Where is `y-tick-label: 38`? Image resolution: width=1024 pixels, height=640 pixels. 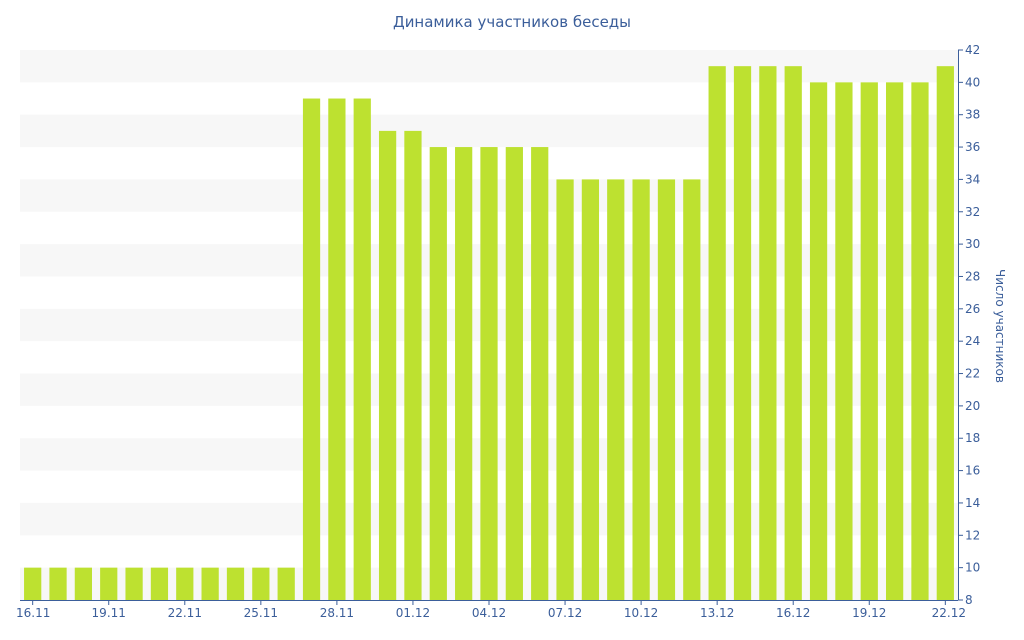
y-tick-label: 38 is located at coordinates (972, 115).